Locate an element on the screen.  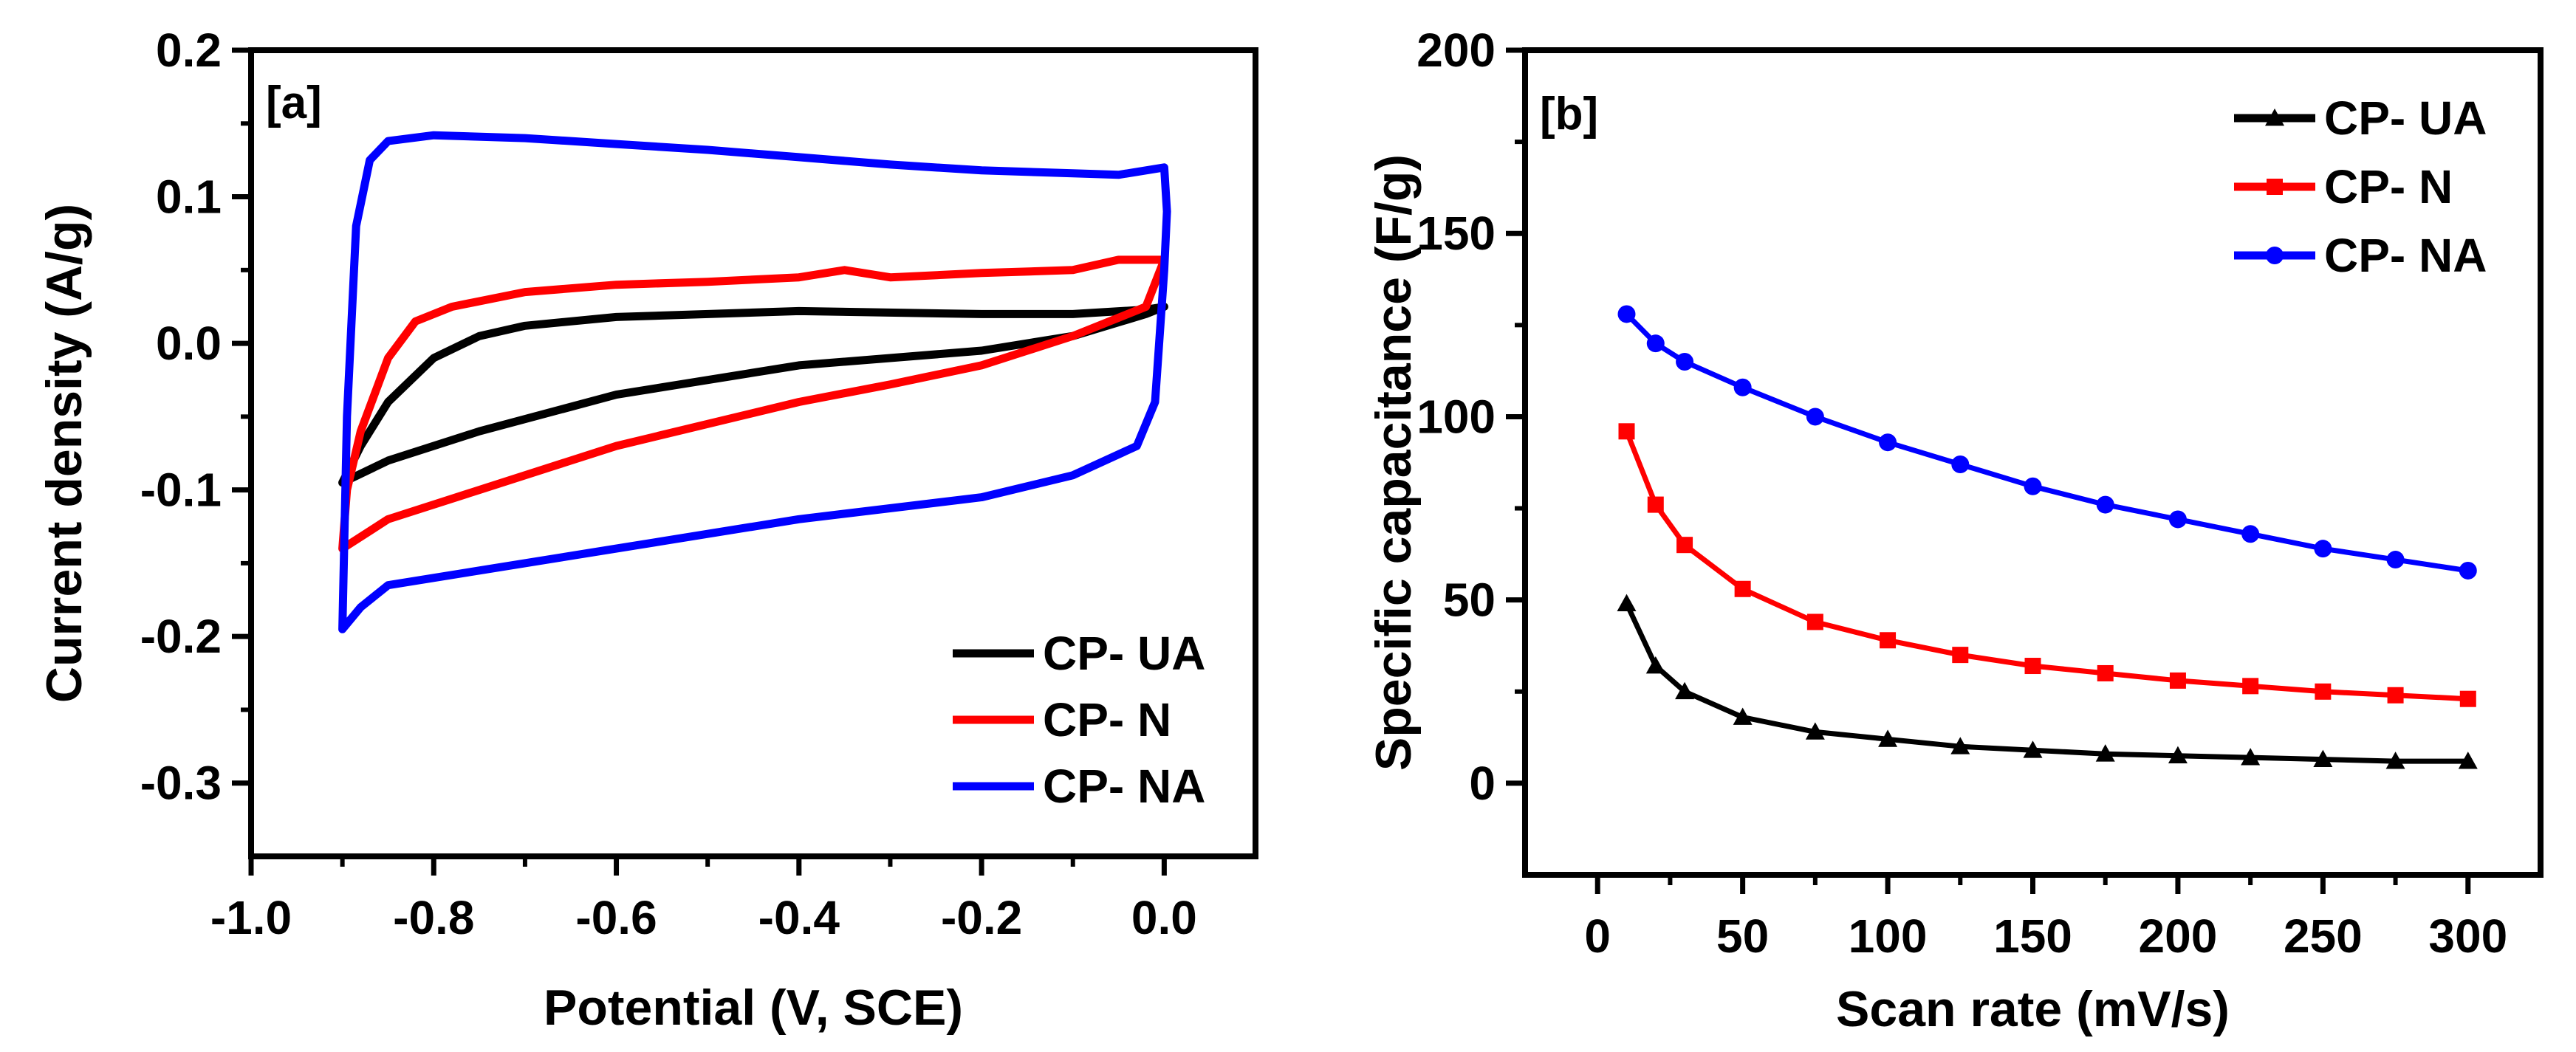
y-tick-label: 0 is located at coordinates (1482, 783).